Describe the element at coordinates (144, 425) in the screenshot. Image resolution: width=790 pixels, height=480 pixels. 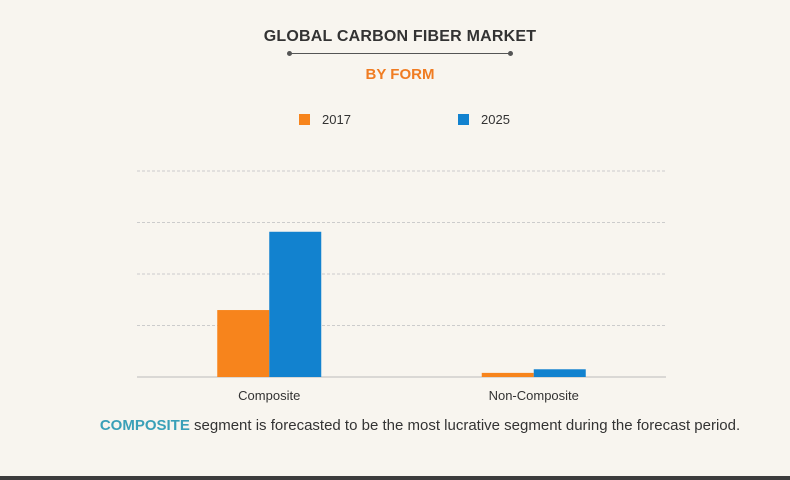
I see `footnote-highlight: COMPOSITE` at that location.